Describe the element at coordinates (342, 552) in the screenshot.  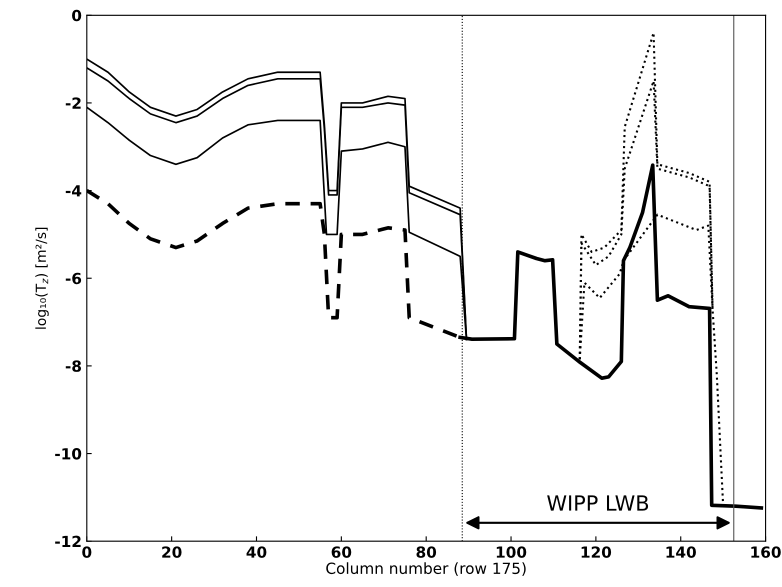
I see `x-tick-label: 60` at that location.